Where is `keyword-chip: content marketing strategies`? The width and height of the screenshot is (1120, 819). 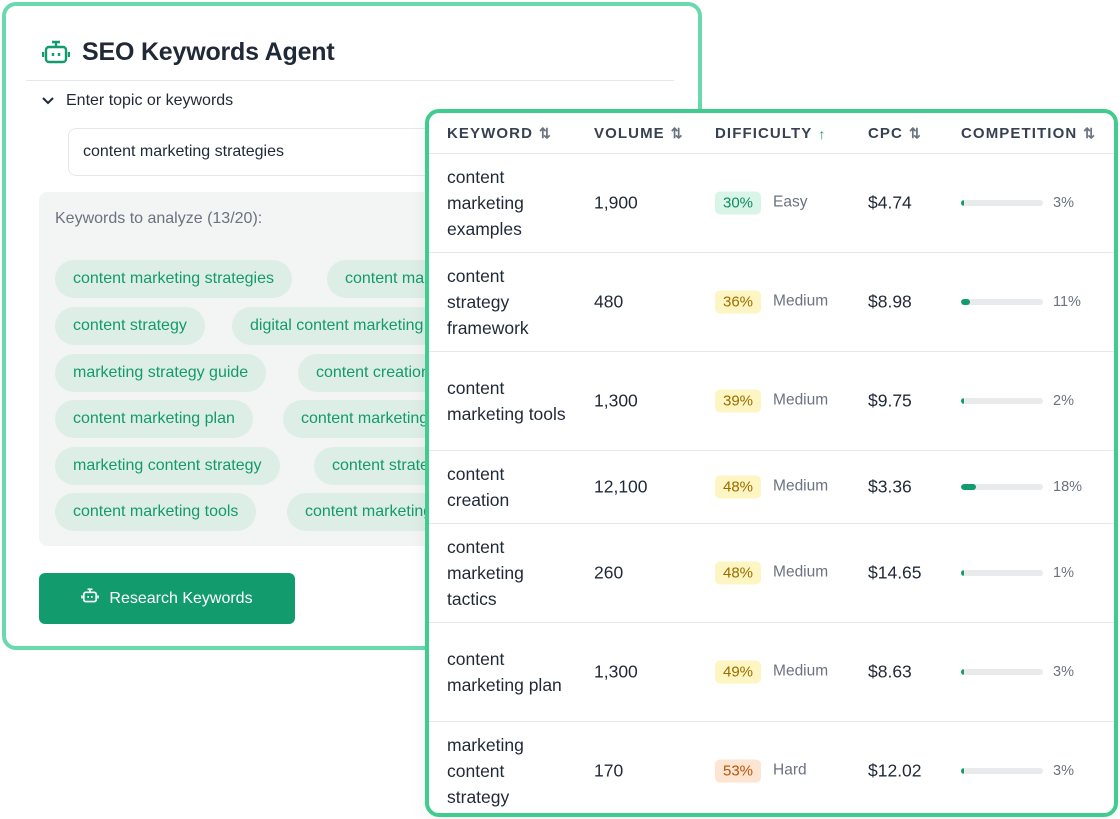 keyword-chip: content marketing strategies is located at coordinates (173, 279).